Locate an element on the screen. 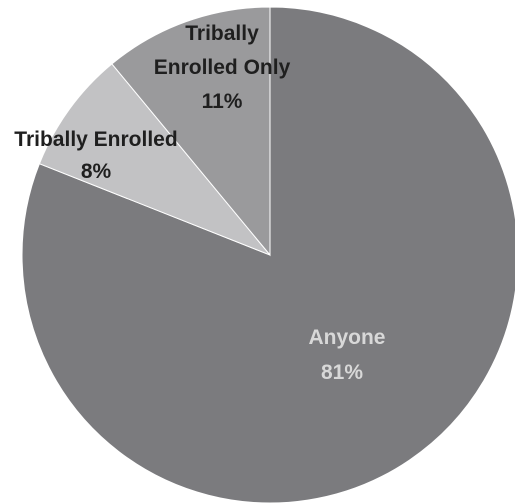 Image resolution: width=515 pixels, height=503 pixels. label-anyone-name: Anyone is located at coordinates (346, 337).